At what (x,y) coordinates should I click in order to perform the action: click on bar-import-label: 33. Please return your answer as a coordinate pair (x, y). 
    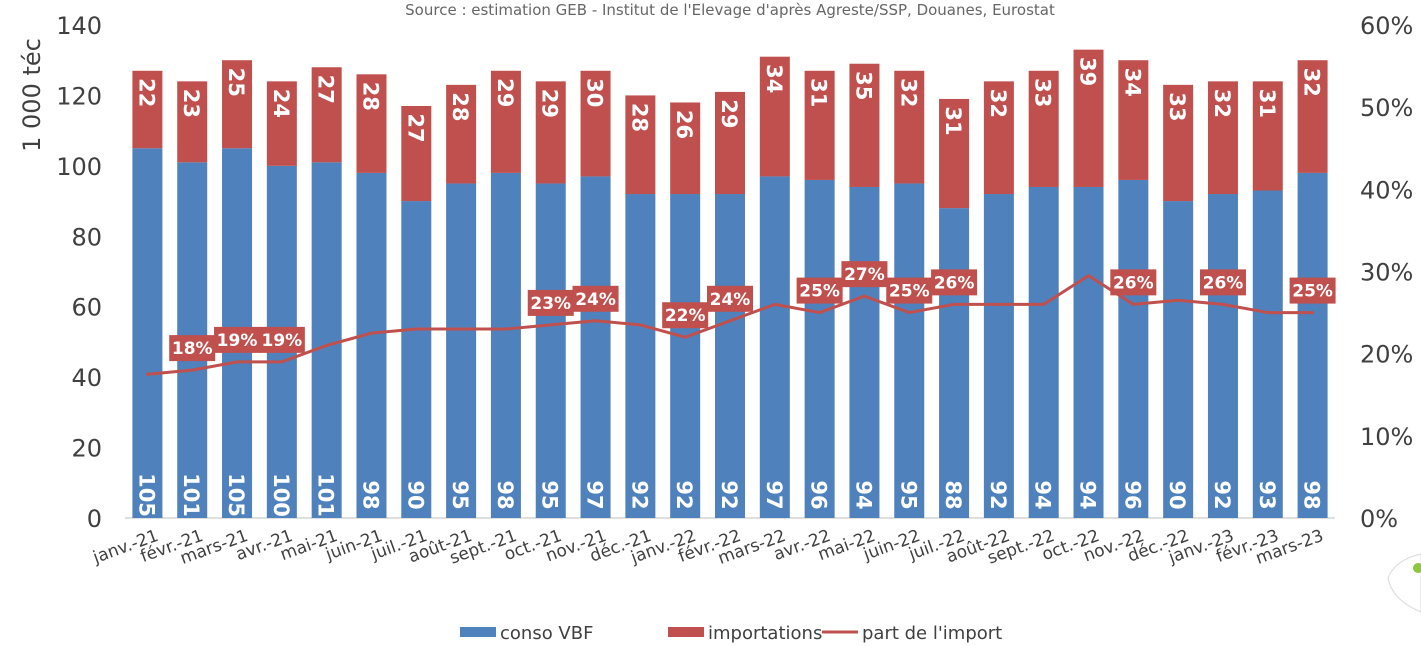
    Looking at the image, I should click on (1043, 92).